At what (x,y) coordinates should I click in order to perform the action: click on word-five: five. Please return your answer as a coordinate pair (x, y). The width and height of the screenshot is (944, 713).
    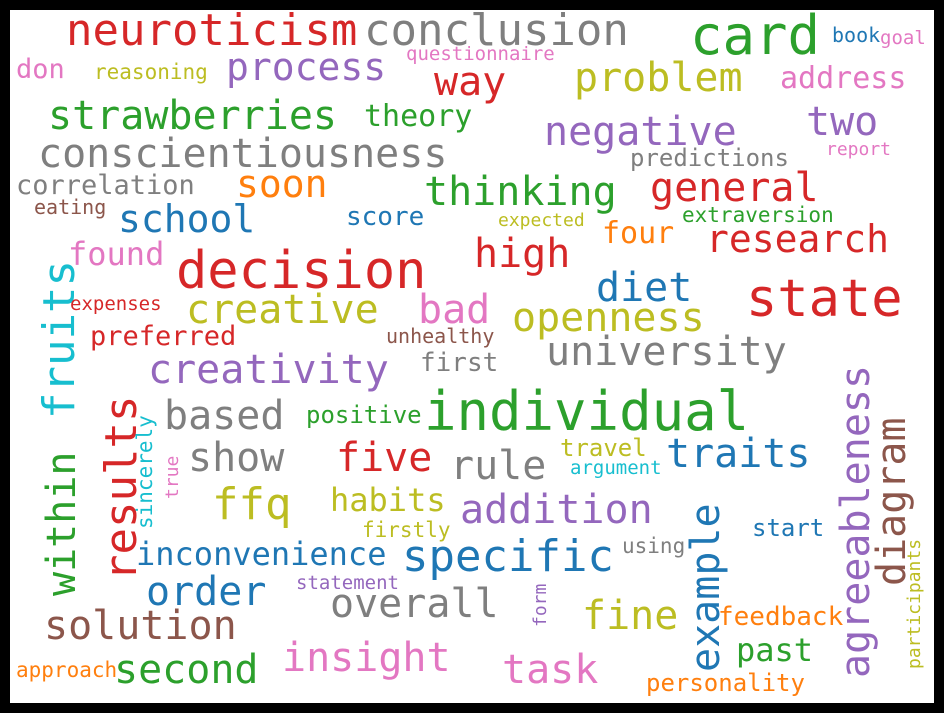
    Looking at the image, I should click on (384, 457).